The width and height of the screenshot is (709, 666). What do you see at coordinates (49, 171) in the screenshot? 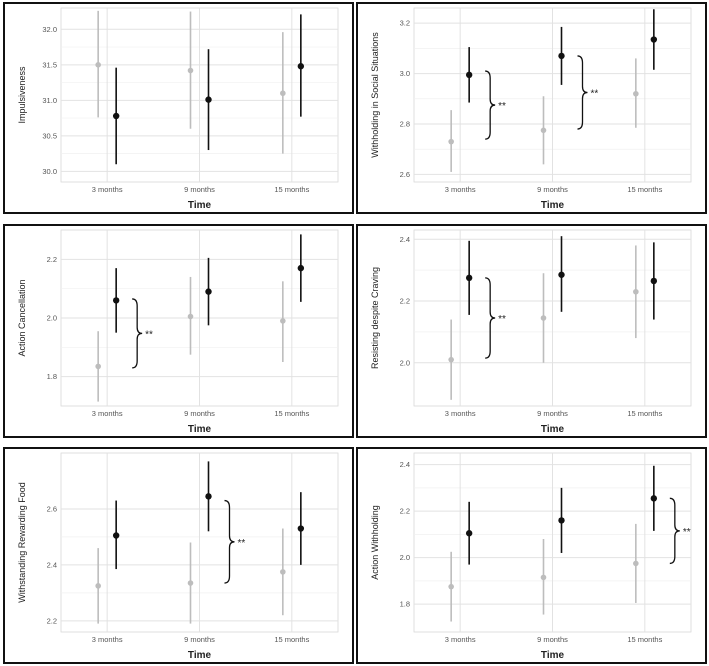
I see `y-tick-label: 30.0` at bounding box center [49, 171].